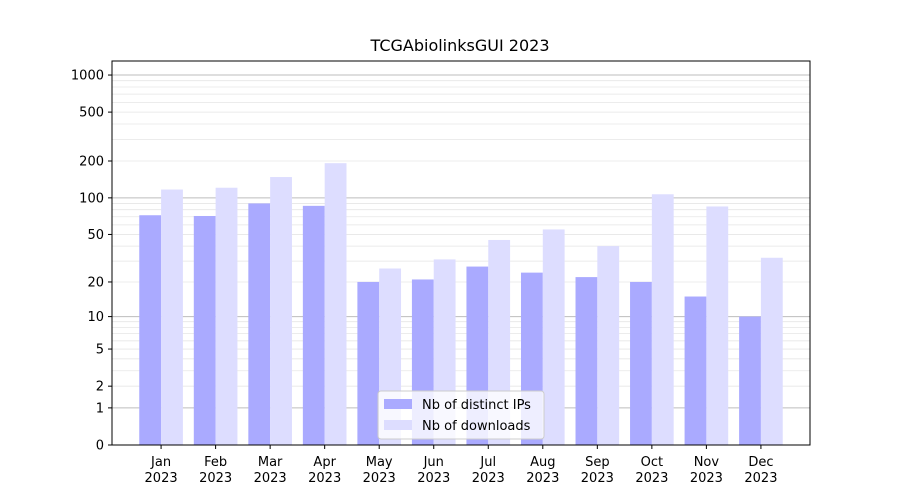 The image size is (900, 504). Describe the element at coordinates (150, 330) in the screenshot. I see `bar-ips-jan` at that location.